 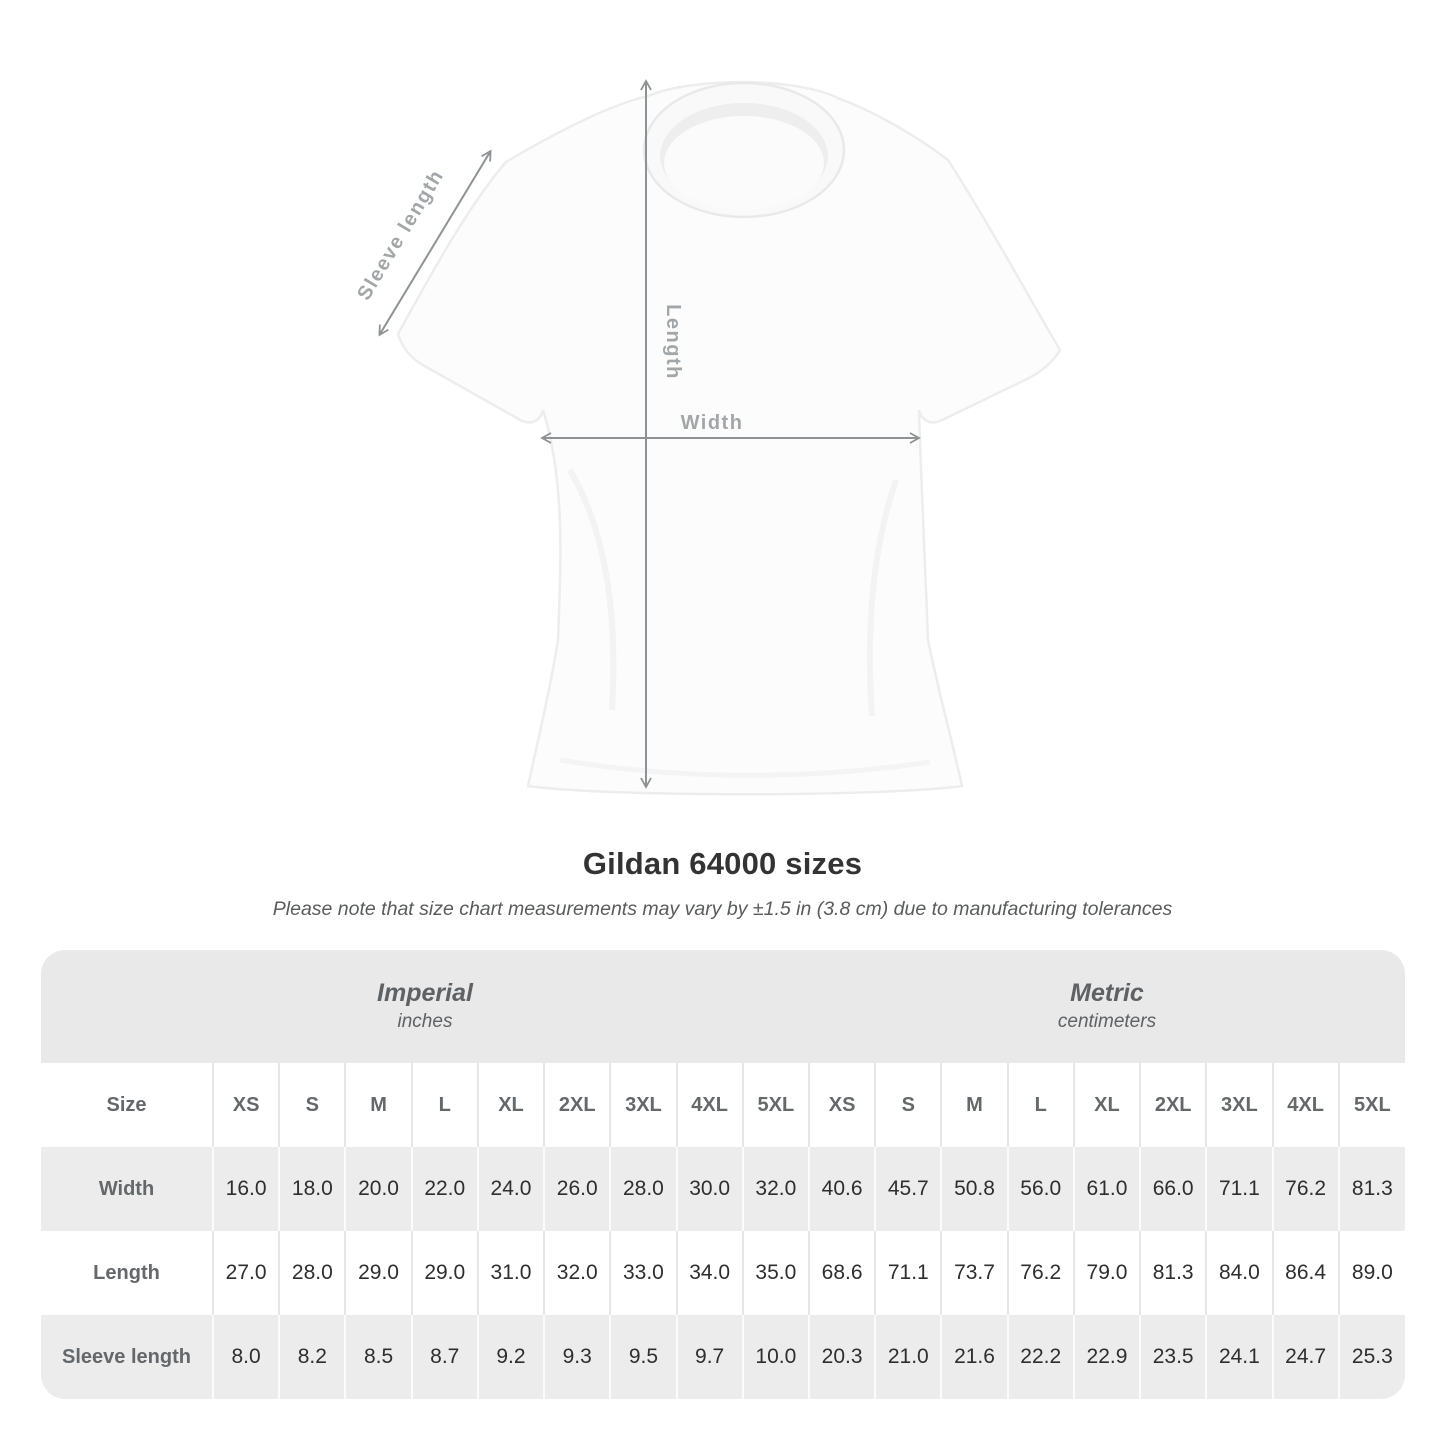 I want to click on size-col-imperial-s: S, so click(x=312, y=1105).